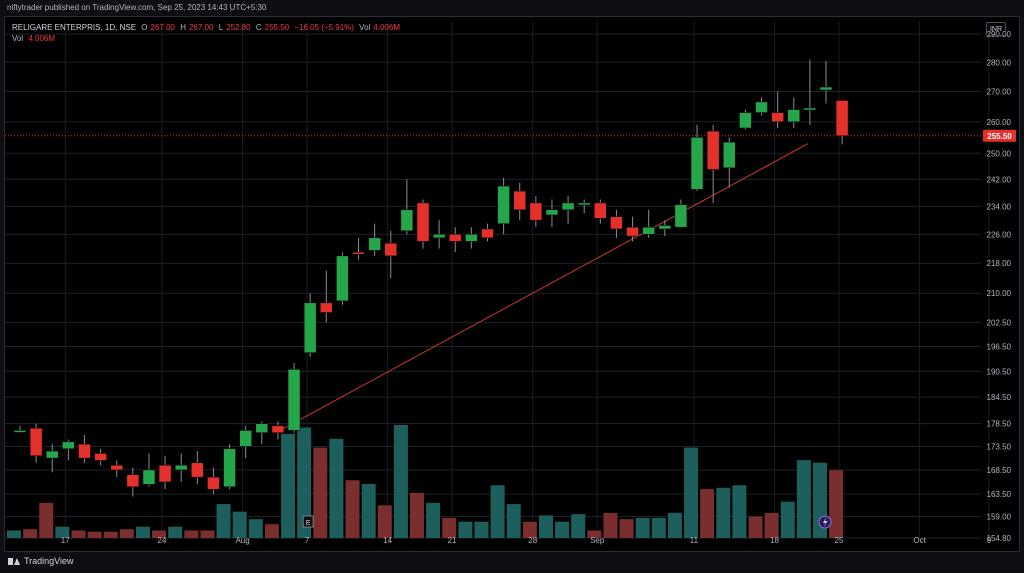 The height and width of the screenshot is (573, 1024). Describe the element at coordinates (999, 234) in the screenshot. I see `y-tick-label: 226.00` at that location.